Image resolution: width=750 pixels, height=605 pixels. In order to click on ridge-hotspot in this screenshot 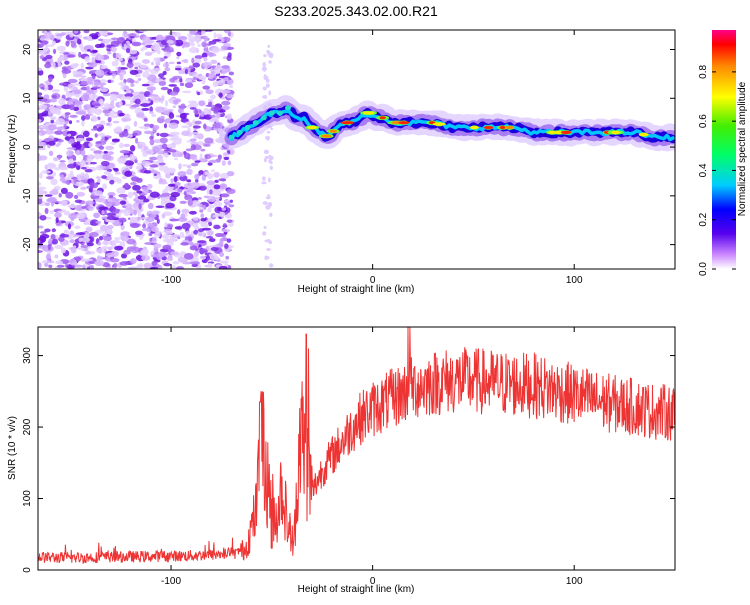, I will do `click(488, 127)`.